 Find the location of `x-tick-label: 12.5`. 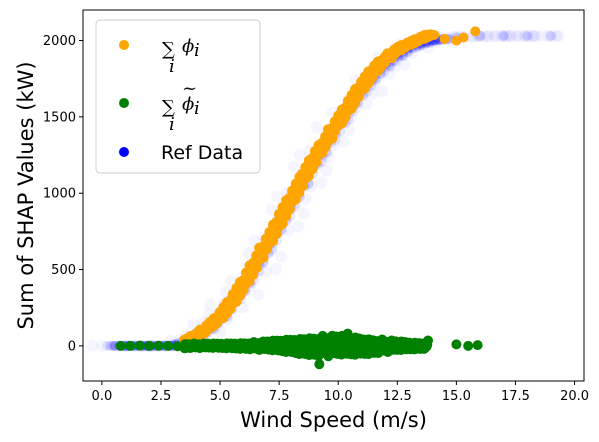

x-tick-label: 12.5 is located at coordinates (397, 396).